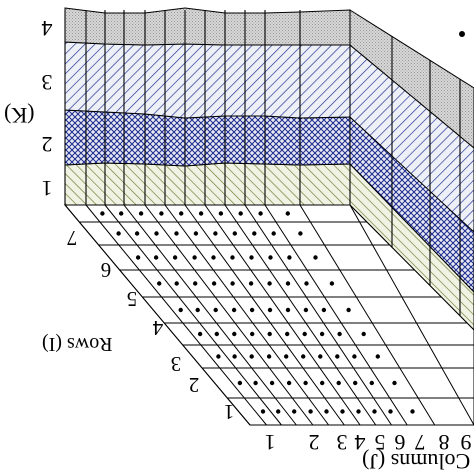  What do you see at coordinates (416, 461) in the screenshot?
I see `column-axis-label: Columns (J)` at bounding box center [416, 461].